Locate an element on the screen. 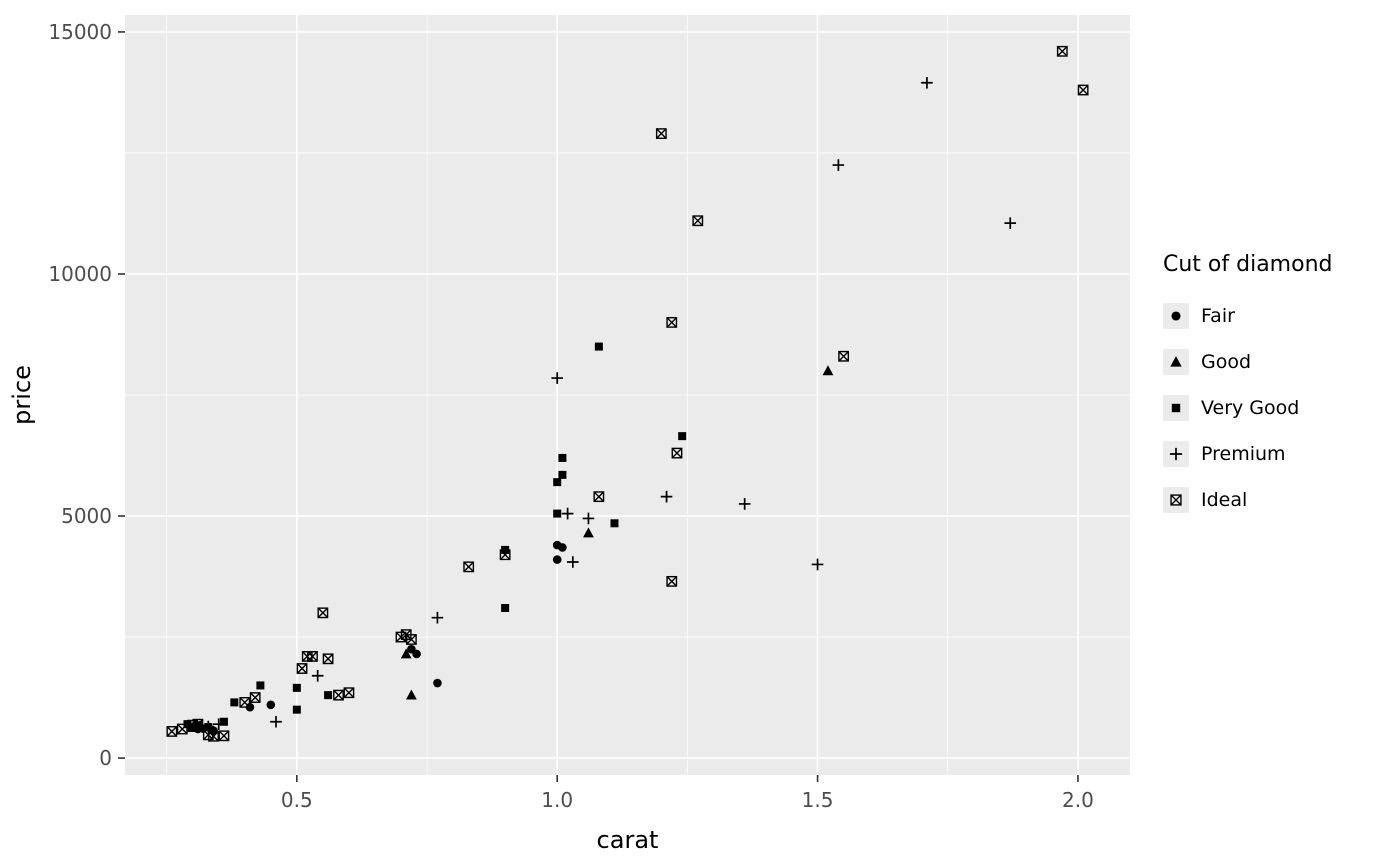 This screenshot has width=1400, height=866. circle-glyph-icon is located at coordinates (1176, 316).